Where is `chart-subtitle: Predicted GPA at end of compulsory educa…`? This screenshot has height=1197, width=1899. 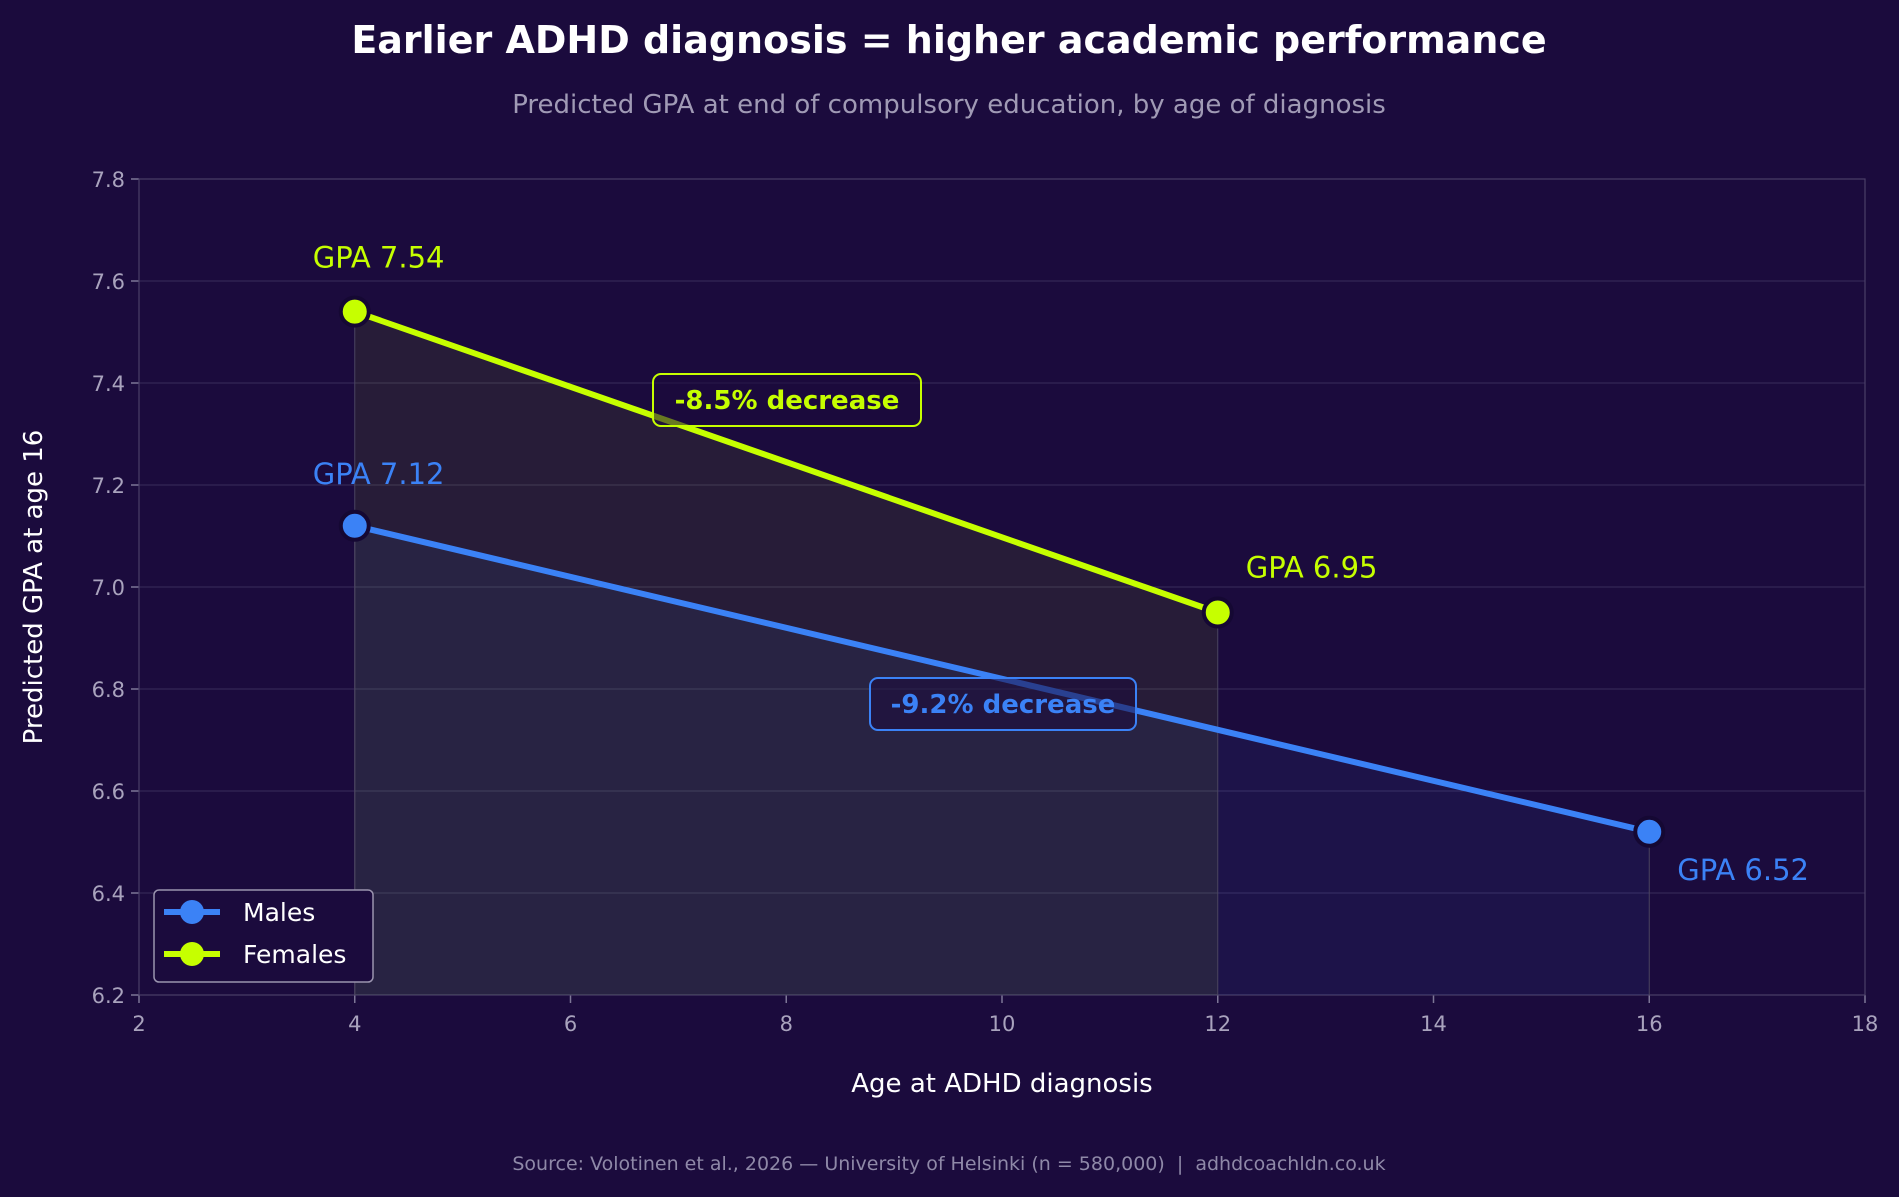
chart-subtitle: Predicted GPA at end of compulsory educa… is located at coordinates (949, 105).